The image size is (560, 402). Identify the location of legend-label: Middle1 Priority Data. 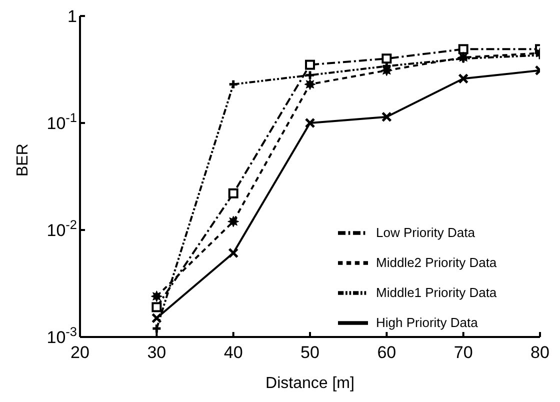
(436, 292).